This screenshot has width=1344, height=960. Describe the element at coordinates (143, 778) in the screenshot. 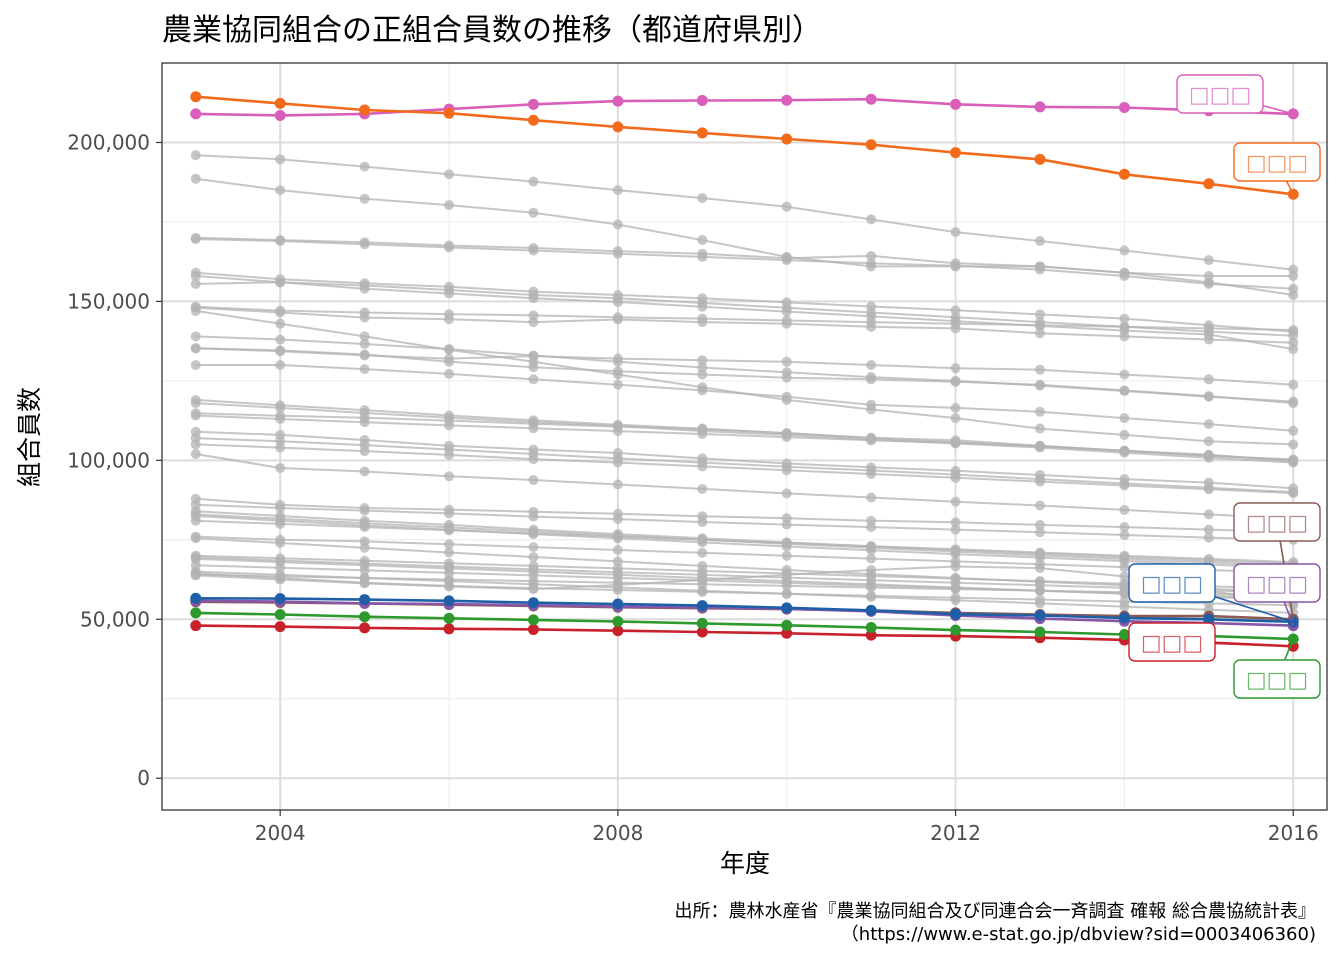

I see `y-tick-label: 0` at that location.